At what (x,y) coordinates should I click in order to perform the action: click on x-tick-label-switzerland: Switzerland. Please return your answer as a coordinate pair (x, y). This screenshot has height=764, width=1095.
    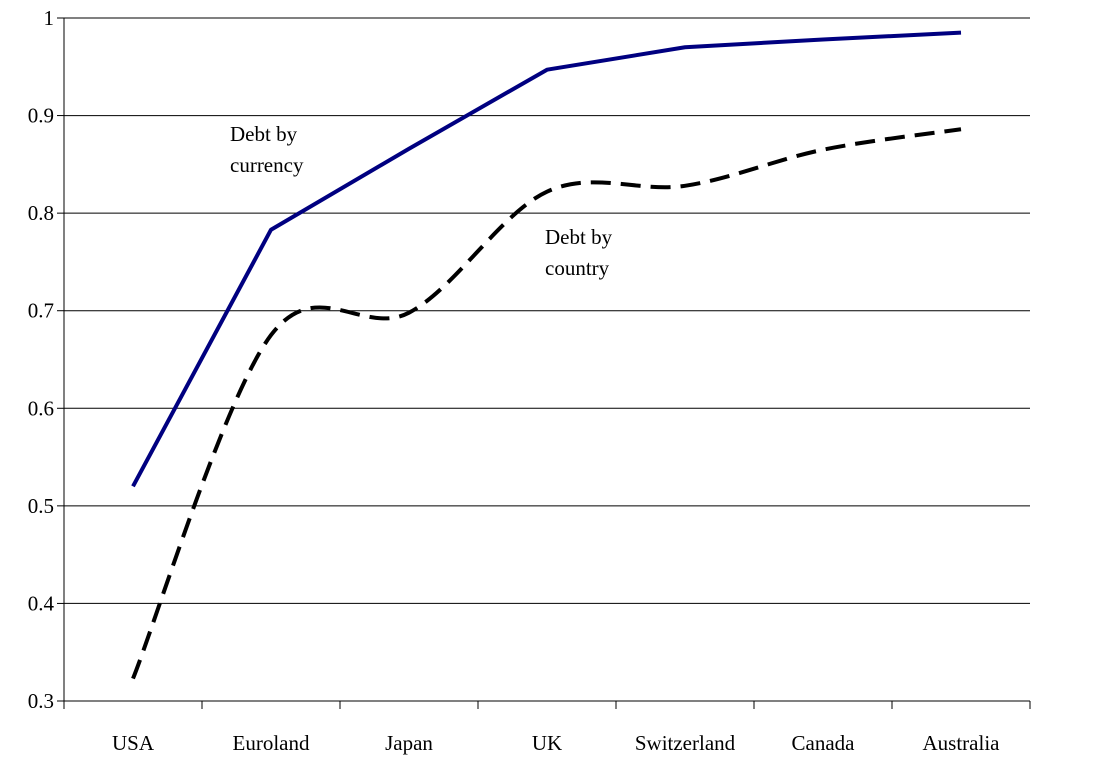
    Looking at the image, I should click on (685, 743).